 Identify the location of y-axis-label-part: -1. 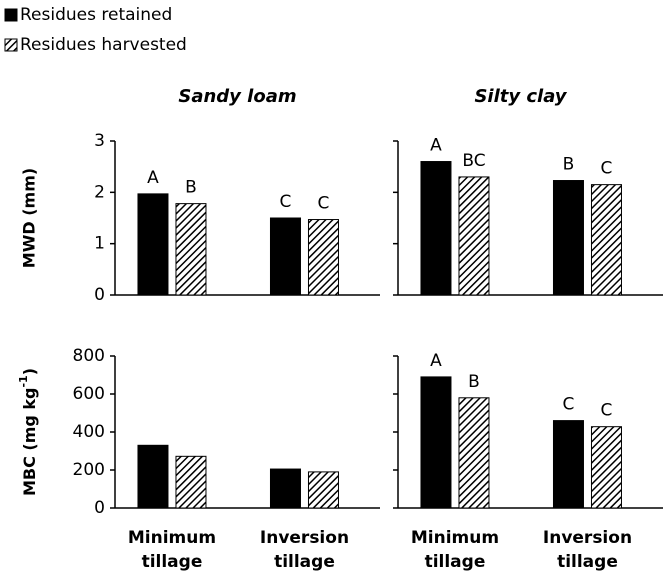
(23, 381).